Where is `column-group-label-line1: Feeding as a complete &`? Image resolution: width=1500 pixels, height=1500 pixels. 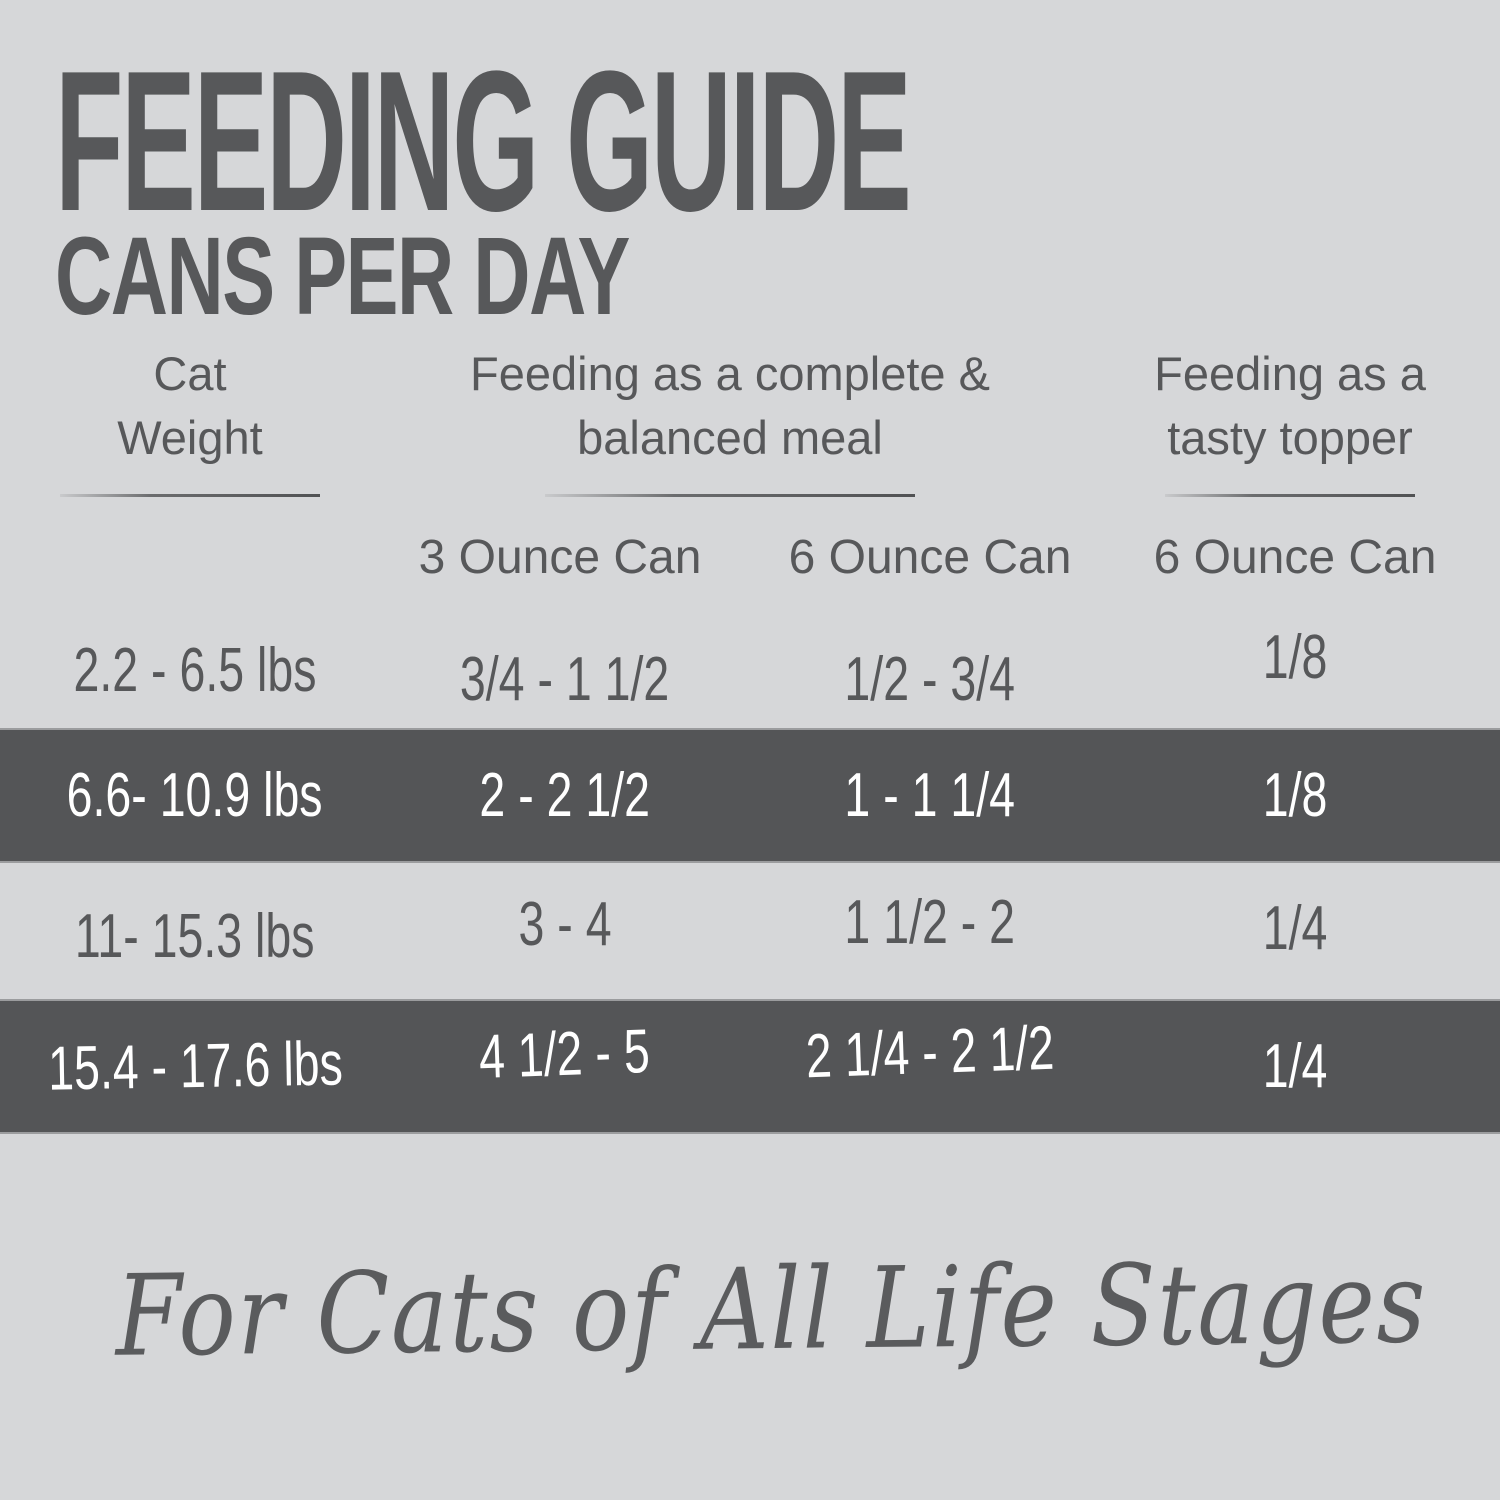
column-group-label-line1: Feeding as a complete & is located at coordinates (730, 373).